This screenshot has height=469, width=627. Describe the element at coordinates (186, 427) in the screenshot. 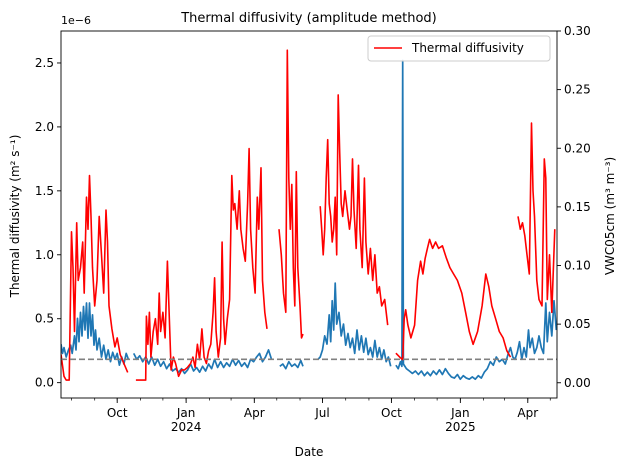

I see `x-tick-year-label: 2024` at that location.